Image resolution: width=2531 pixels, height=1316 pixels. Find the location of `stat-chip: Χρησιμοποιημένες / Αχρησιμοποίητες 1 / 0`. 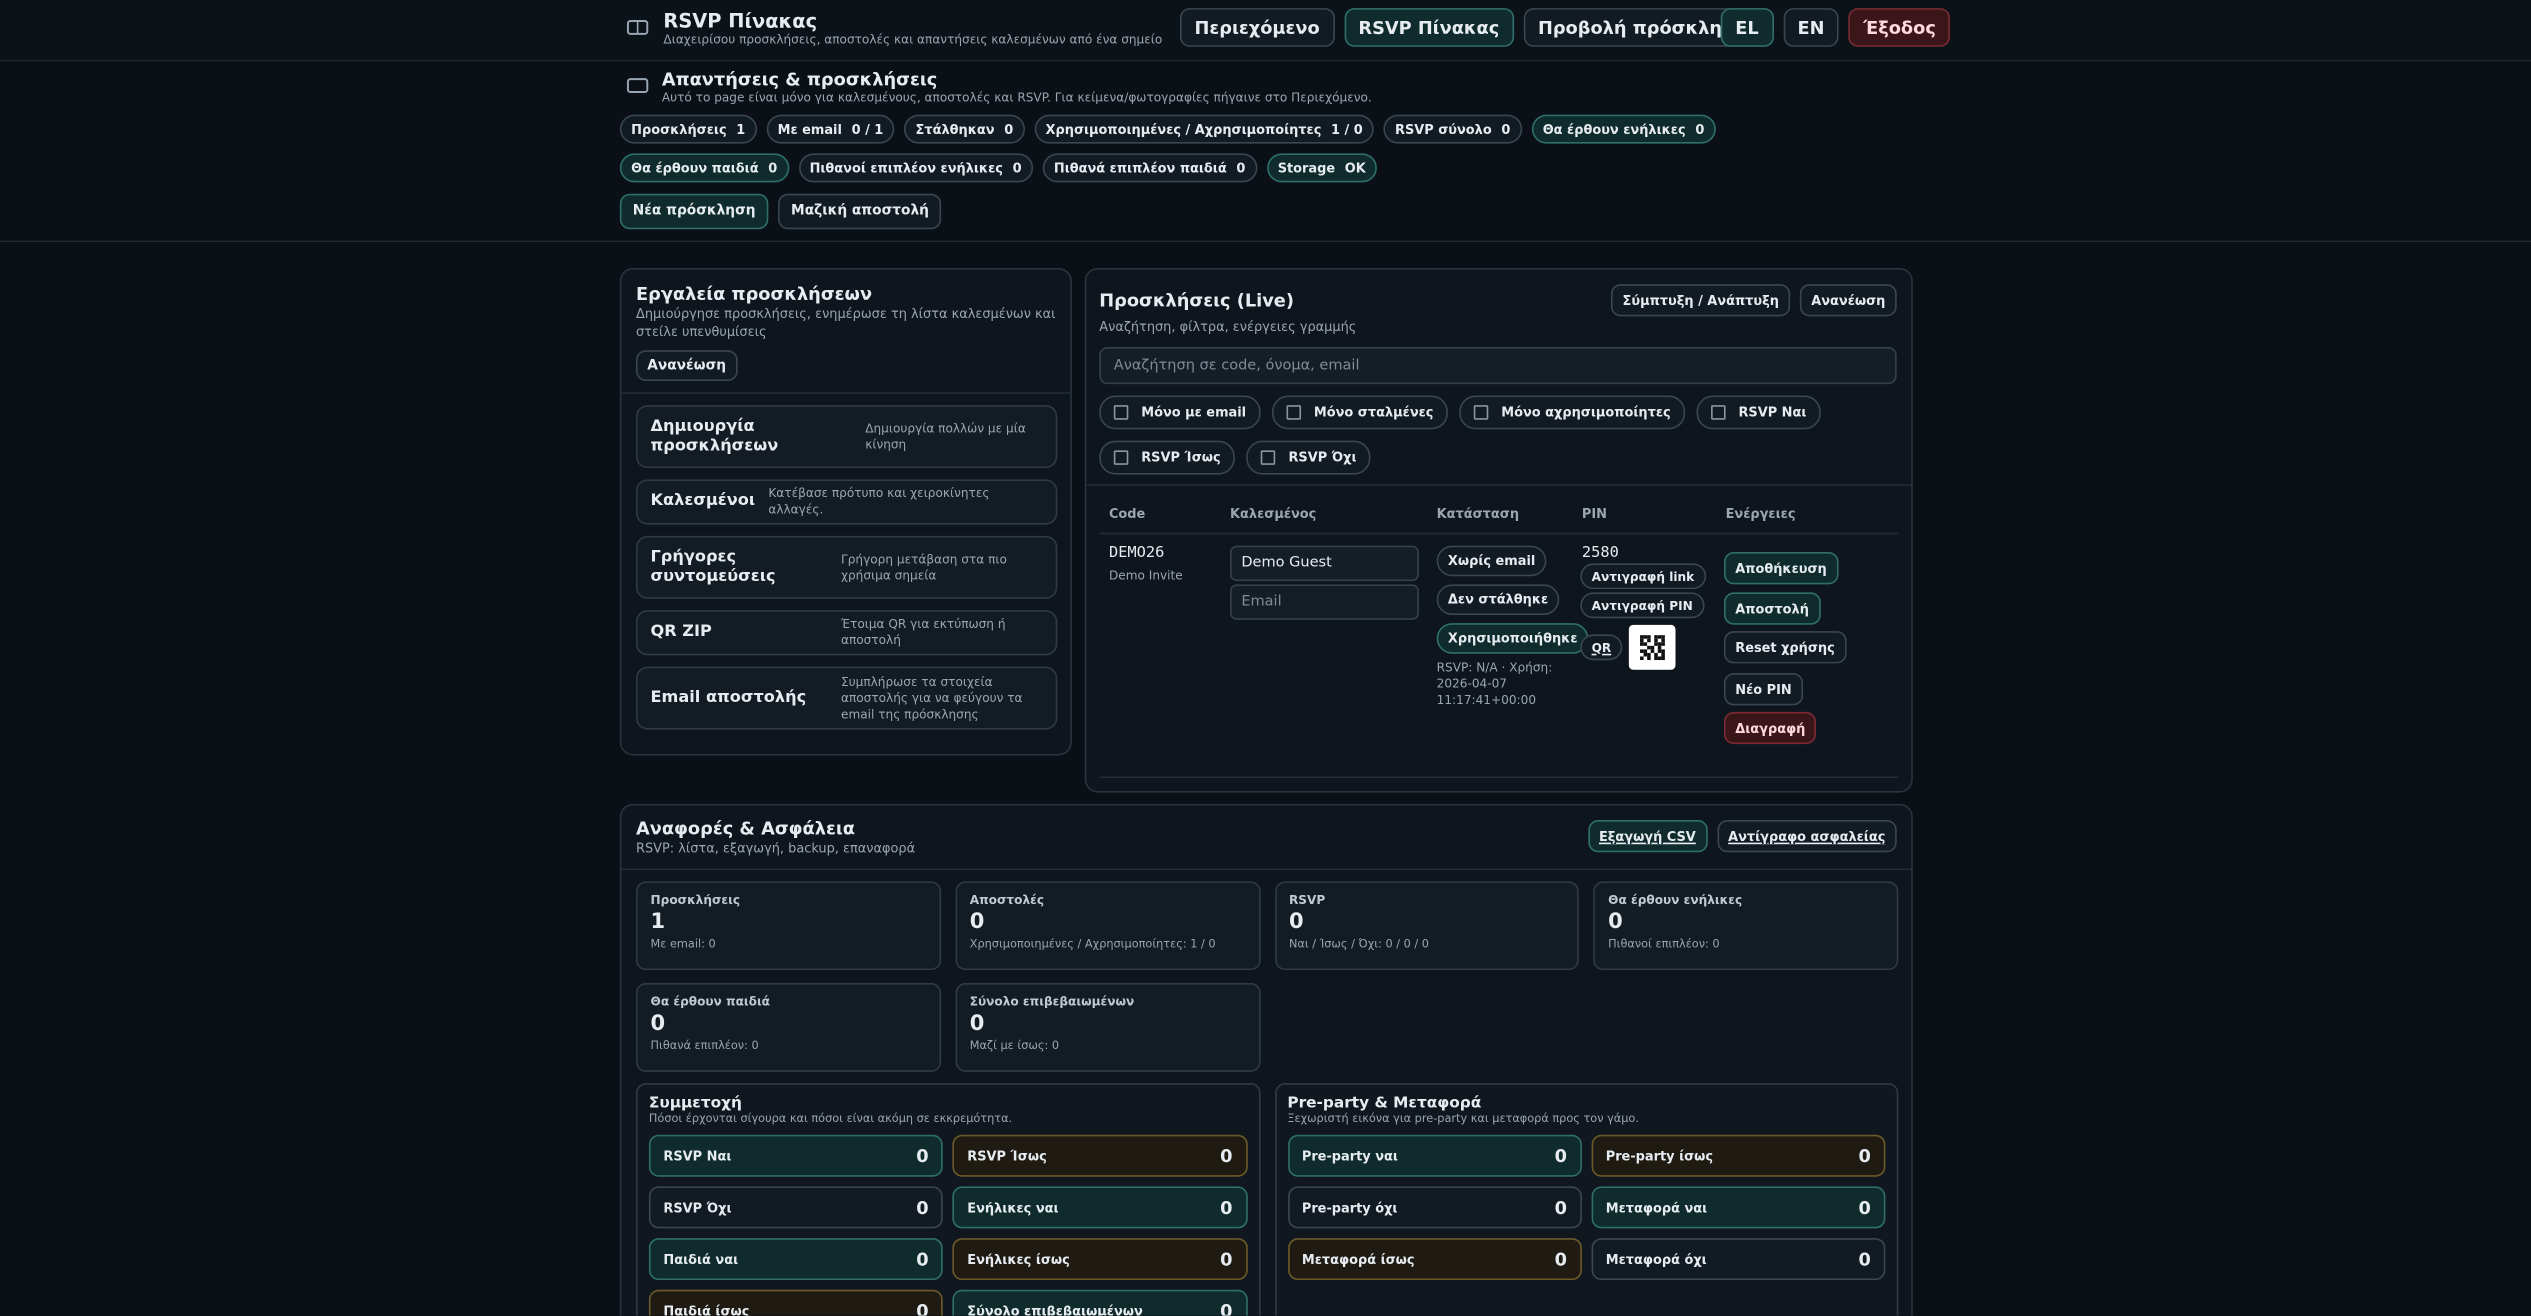

stat-chip: Χρησιμοποιημένες / Αχρησιμοποίητες 1 / 0 is located at coordinates (1204, 129).